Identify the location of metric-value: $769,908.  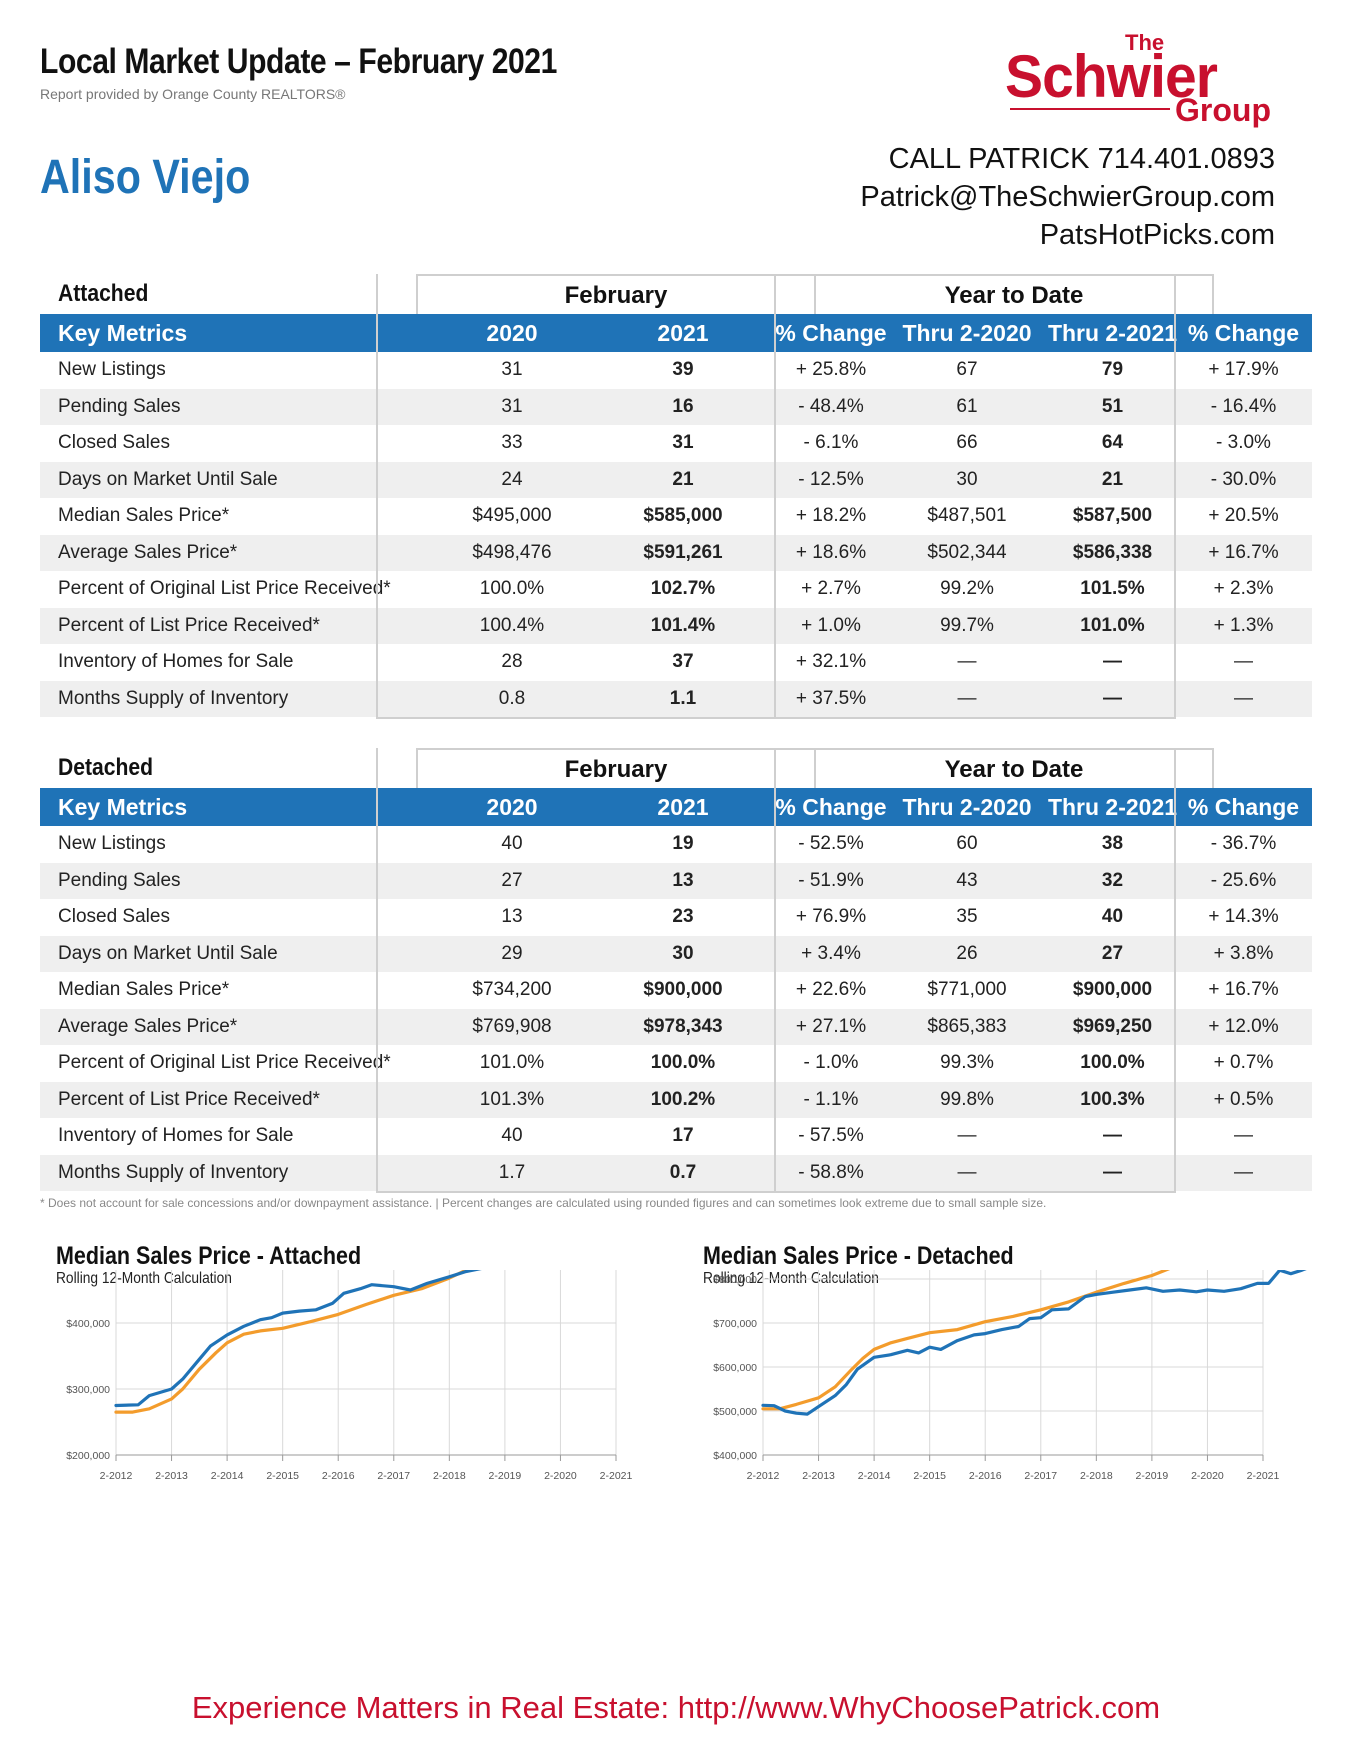
(512, 1026).